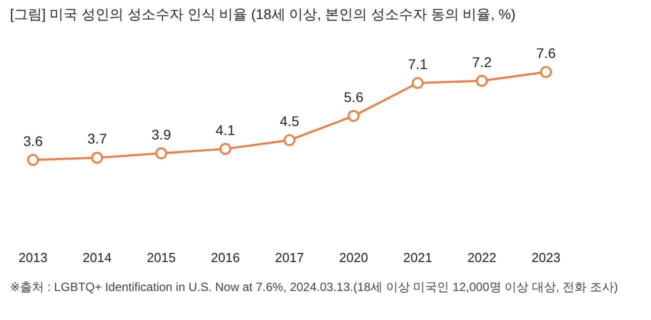  What do you see at coordinates (418, 64) in the screenshot?
I see `data-label: 7.1` at bounding box center [418, 64].